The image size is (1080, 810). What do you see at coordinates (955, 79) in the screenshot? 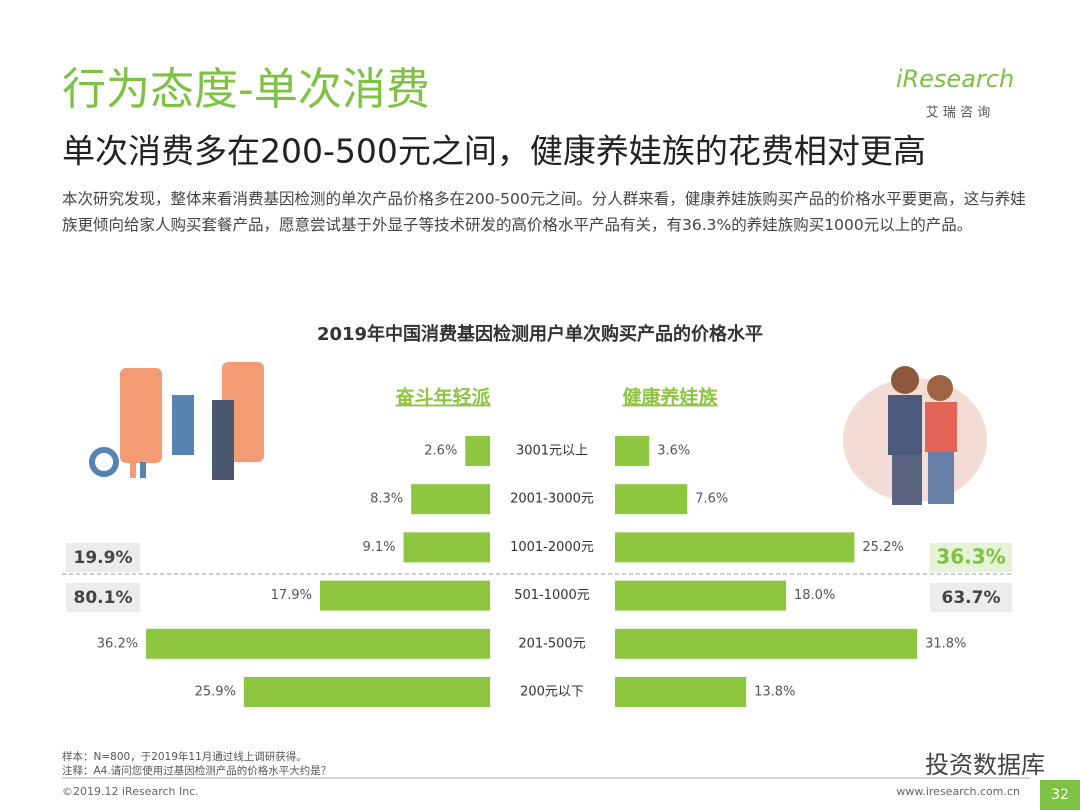
I see `logo: iResearch` at bounding box center [955, 79].